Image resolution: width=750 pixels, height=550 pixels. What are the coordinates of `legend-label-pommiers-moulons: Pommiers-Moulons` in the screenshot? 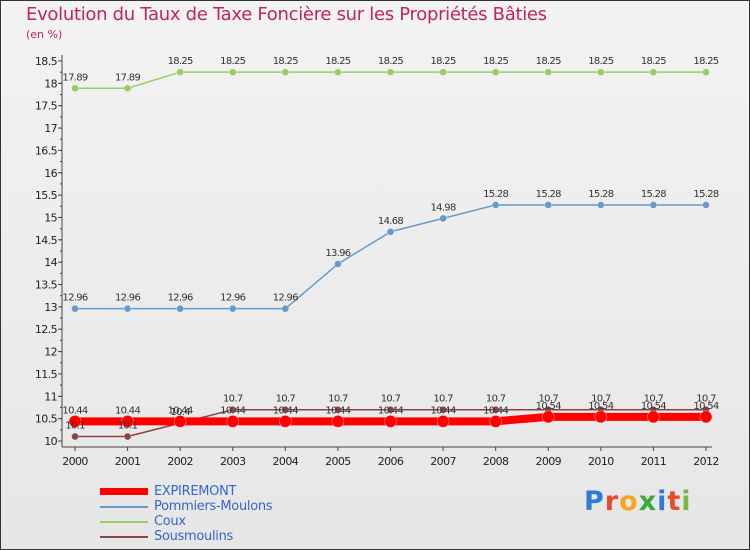 It's located at (213, 506).